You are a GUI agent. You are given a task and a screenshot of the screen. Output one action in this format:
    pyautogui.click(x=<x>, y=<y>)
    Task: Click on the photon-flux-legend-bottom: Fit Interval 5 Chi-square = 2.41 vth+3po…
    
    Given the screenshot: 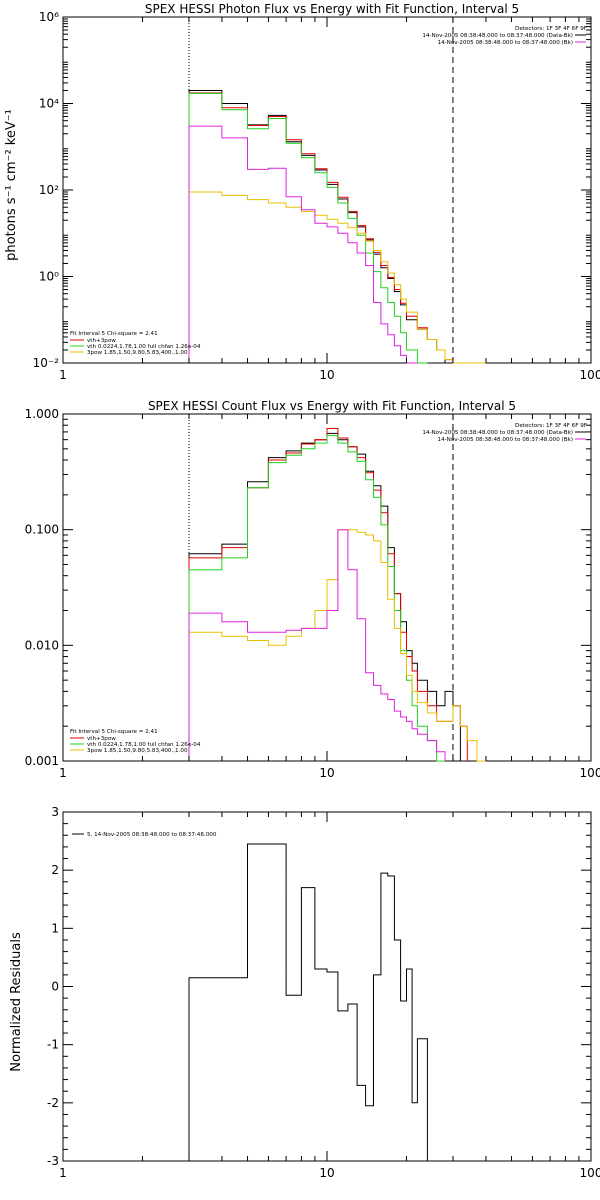 What is the action you would take?
    pyautogui.click(x=135, y=343)
    